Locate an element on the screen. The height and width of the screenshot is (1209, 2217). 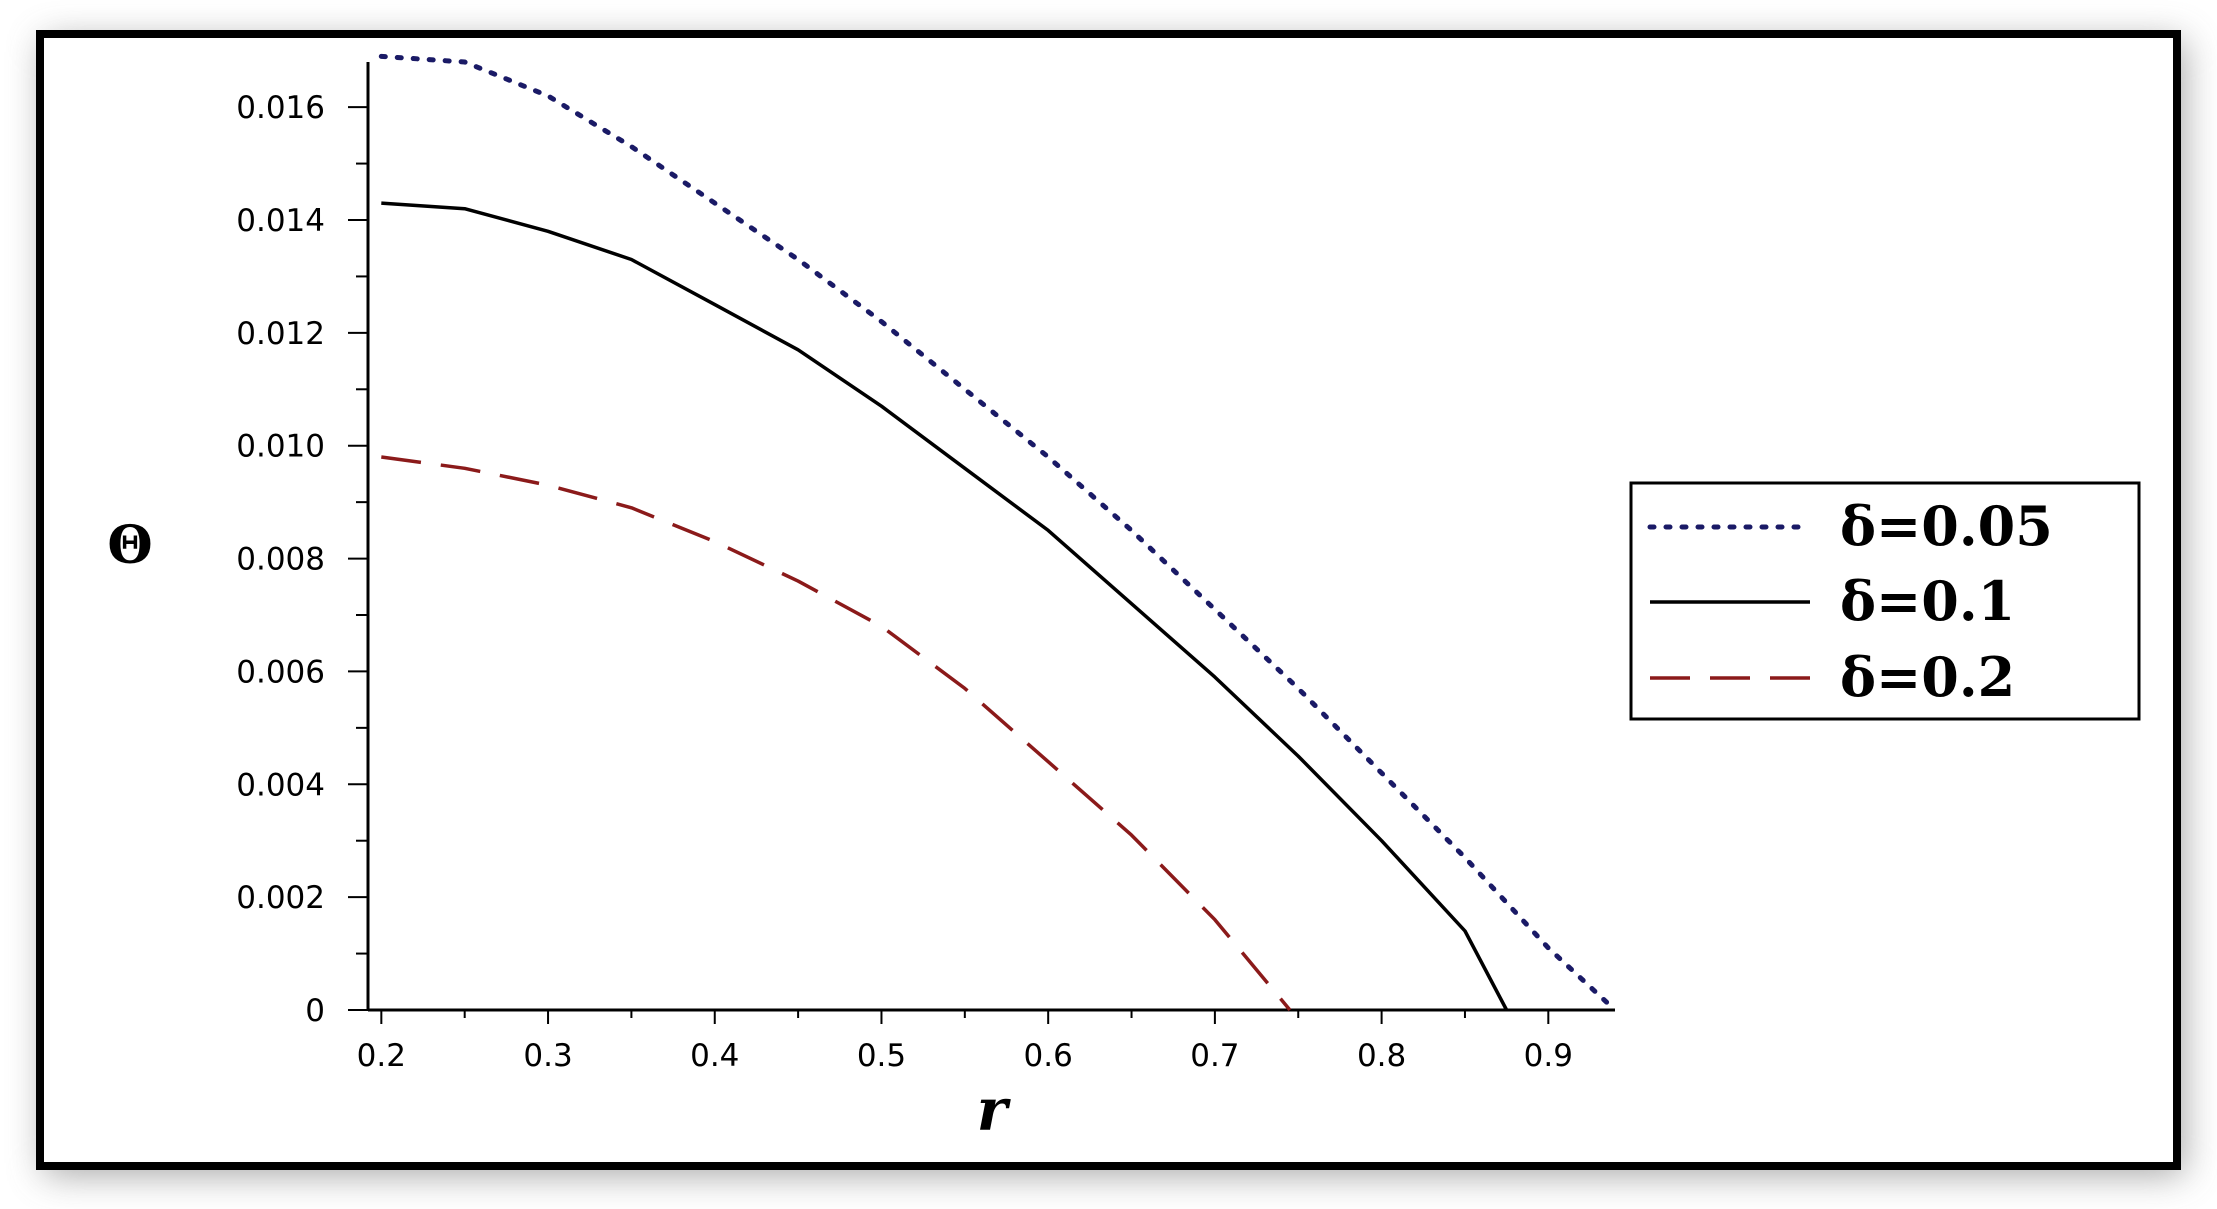
y-tick-label: 0.014 is located at coordinates (280, 221).